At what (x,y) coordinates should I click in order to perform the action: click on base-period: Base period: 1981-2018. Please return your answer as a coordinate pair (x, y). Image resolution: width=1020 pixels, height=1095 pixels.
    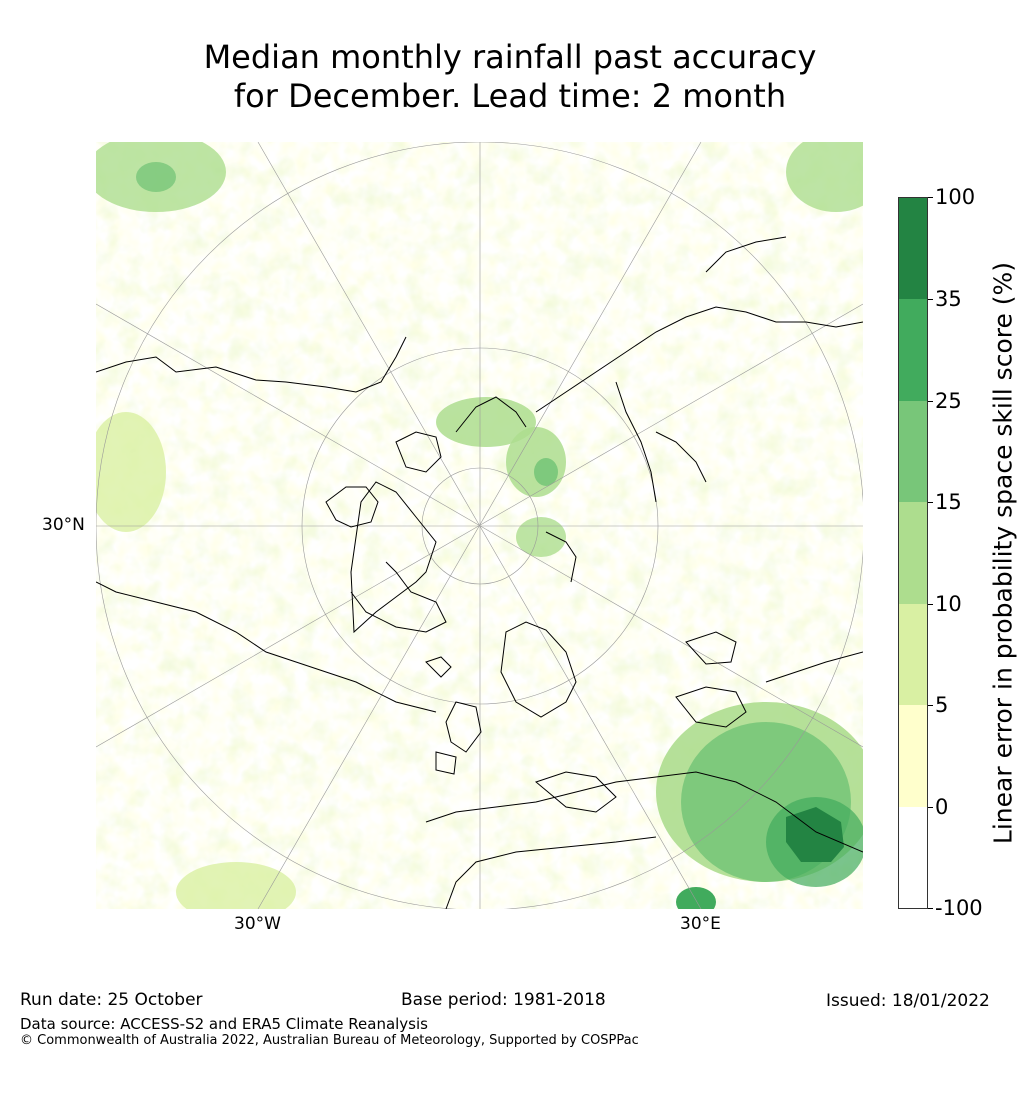
    Looking at the image, I should click on (503, 1000).